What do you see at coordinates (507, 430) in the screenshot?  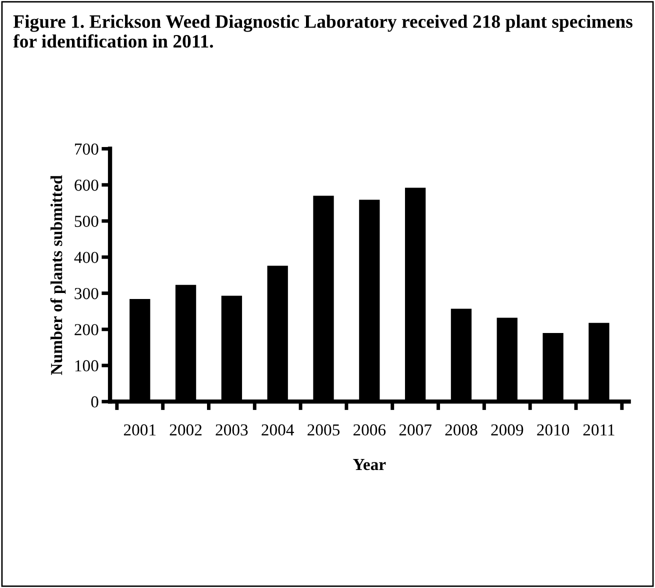 I see `x-tick-label: 2009` at bounding box center [507, 430].